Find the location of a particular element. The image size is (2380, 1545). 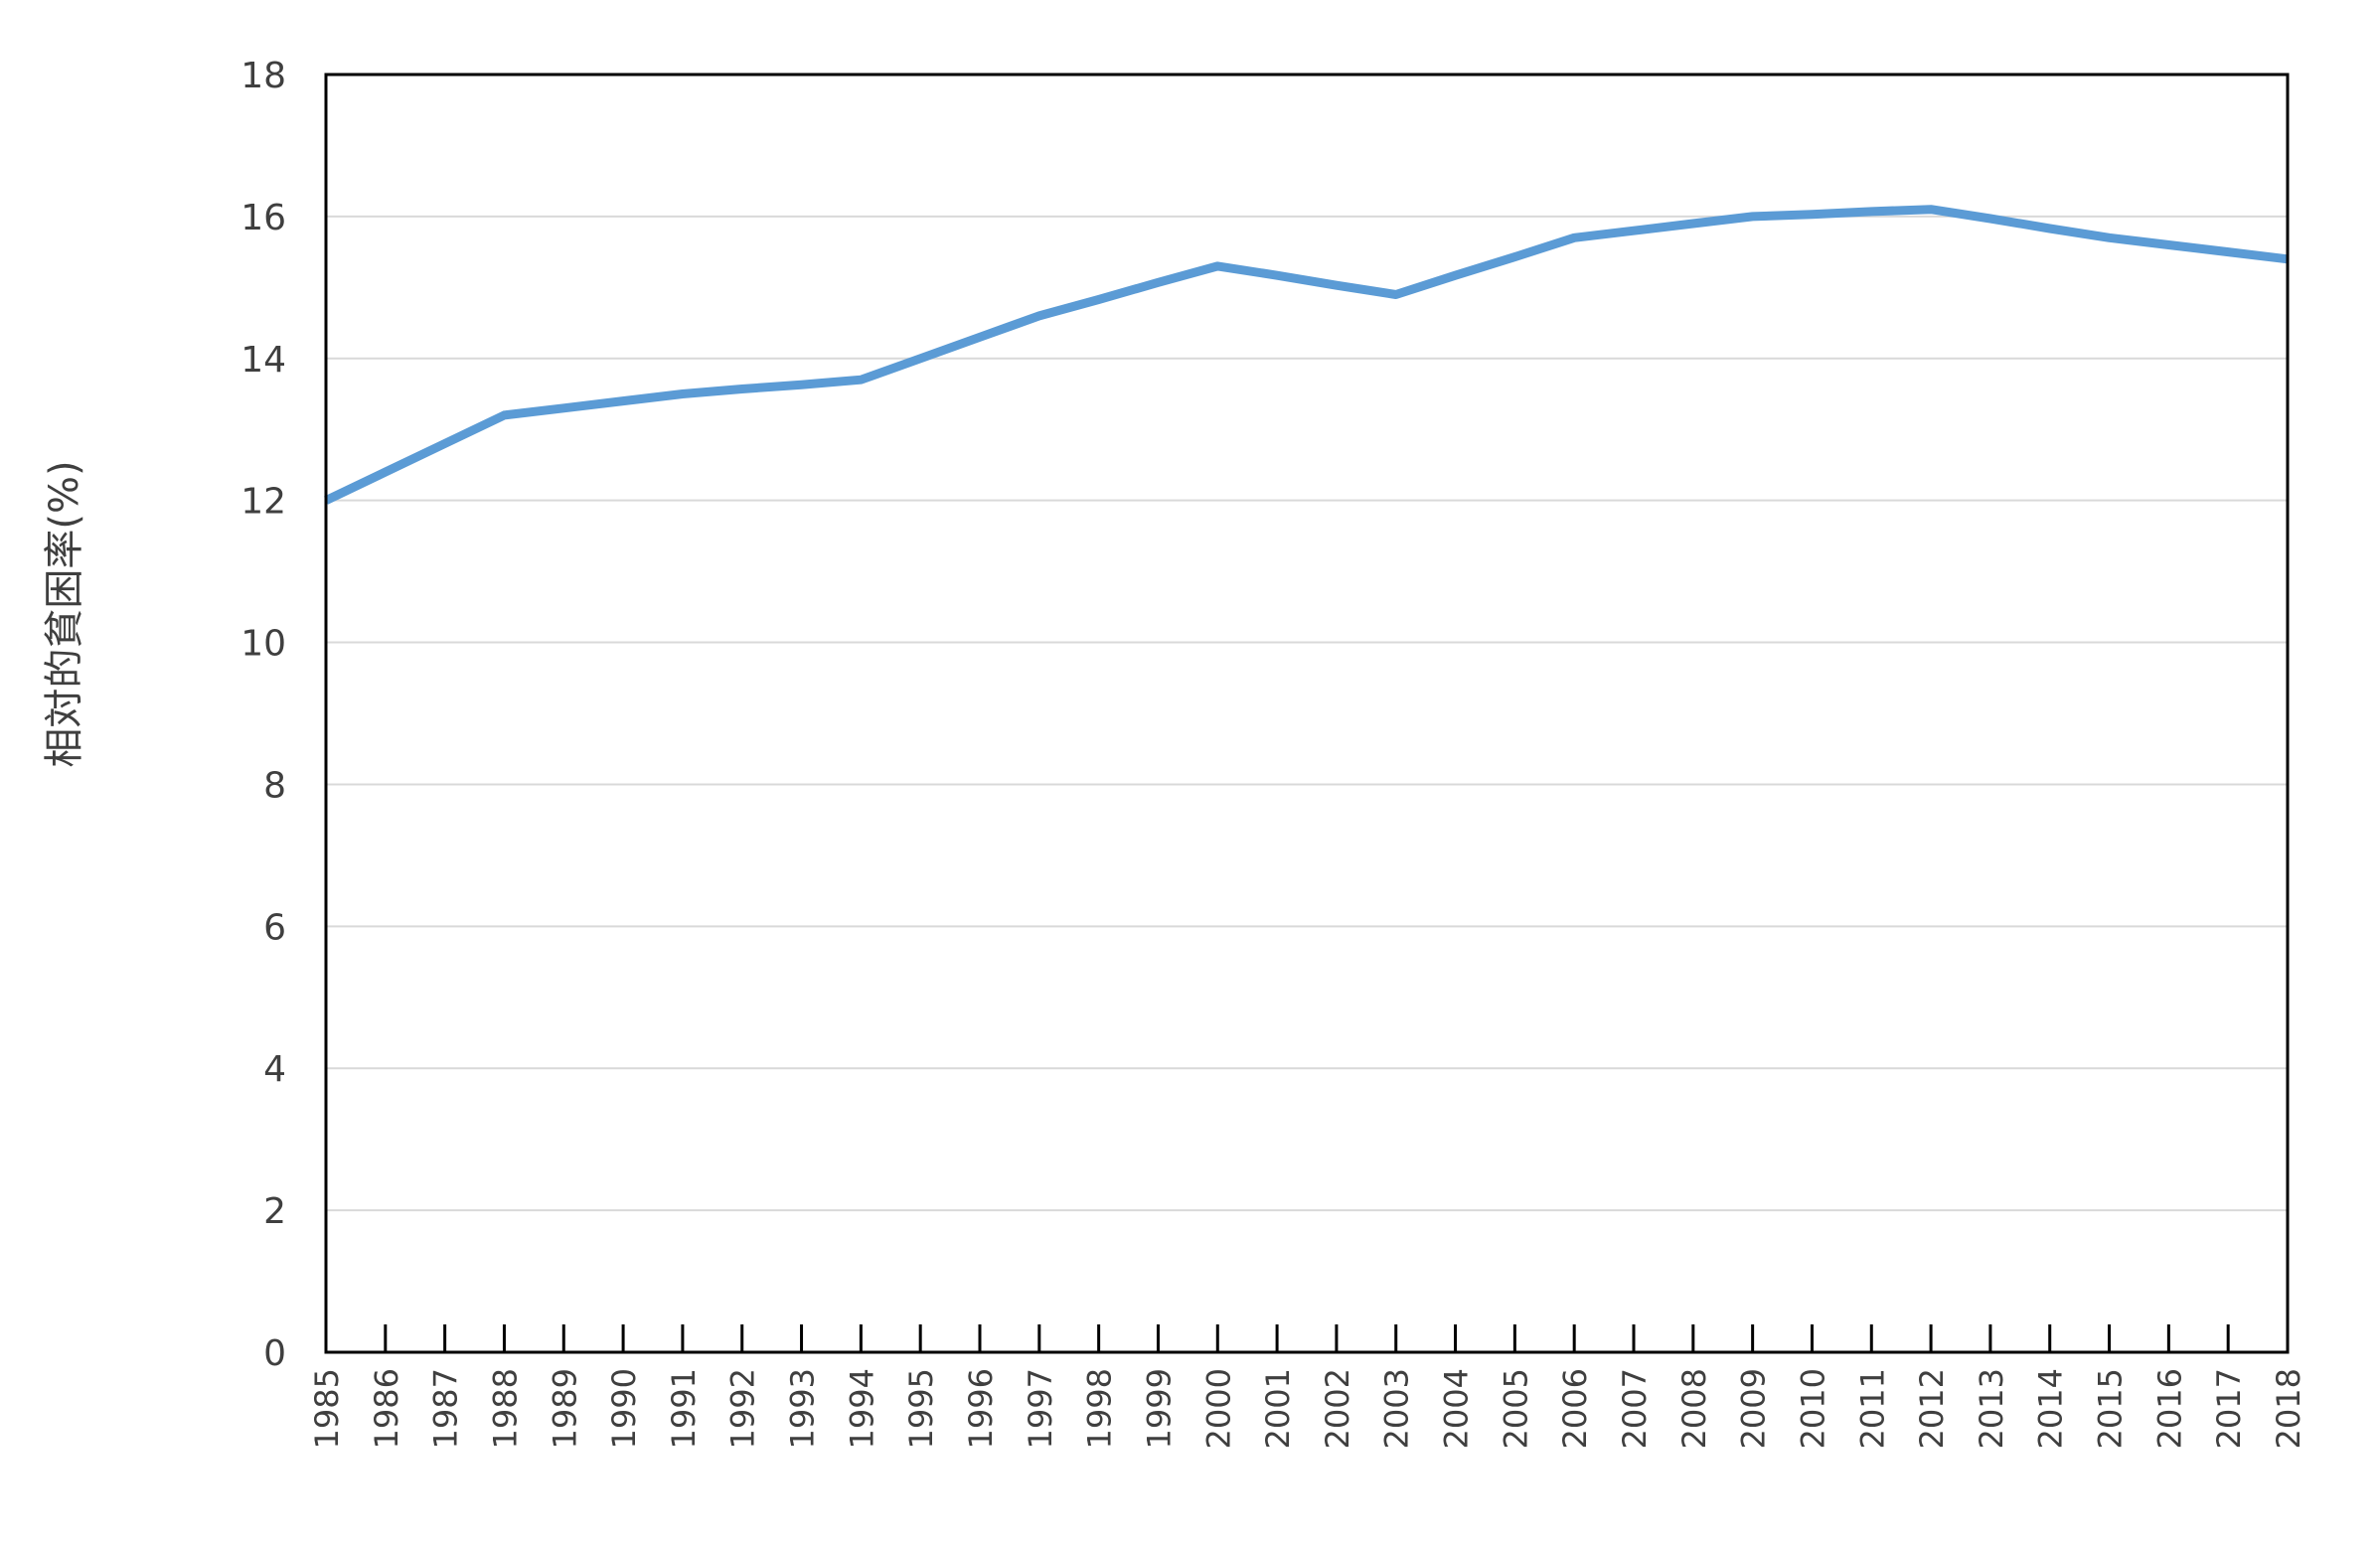

x-tick-label-1997: 1997 is located at coordinates (1040, 1408).